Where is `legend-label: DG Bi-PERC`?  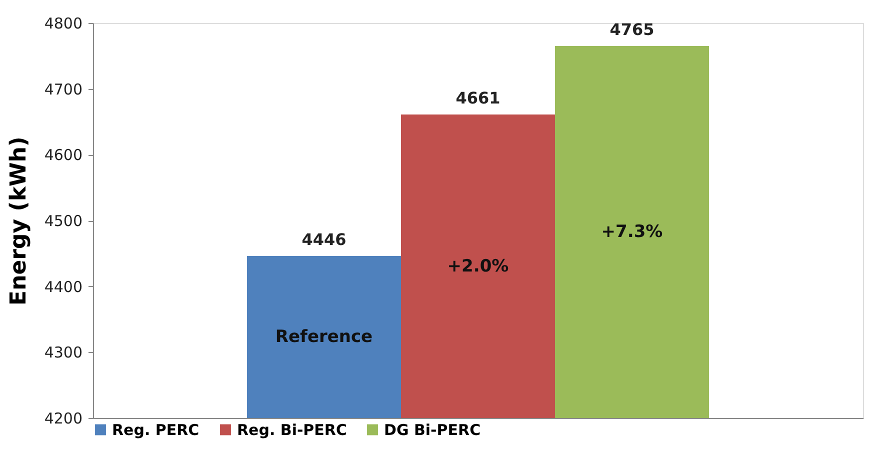
legend-label: DG Bi-PERC is located at coordinates (432, 429).